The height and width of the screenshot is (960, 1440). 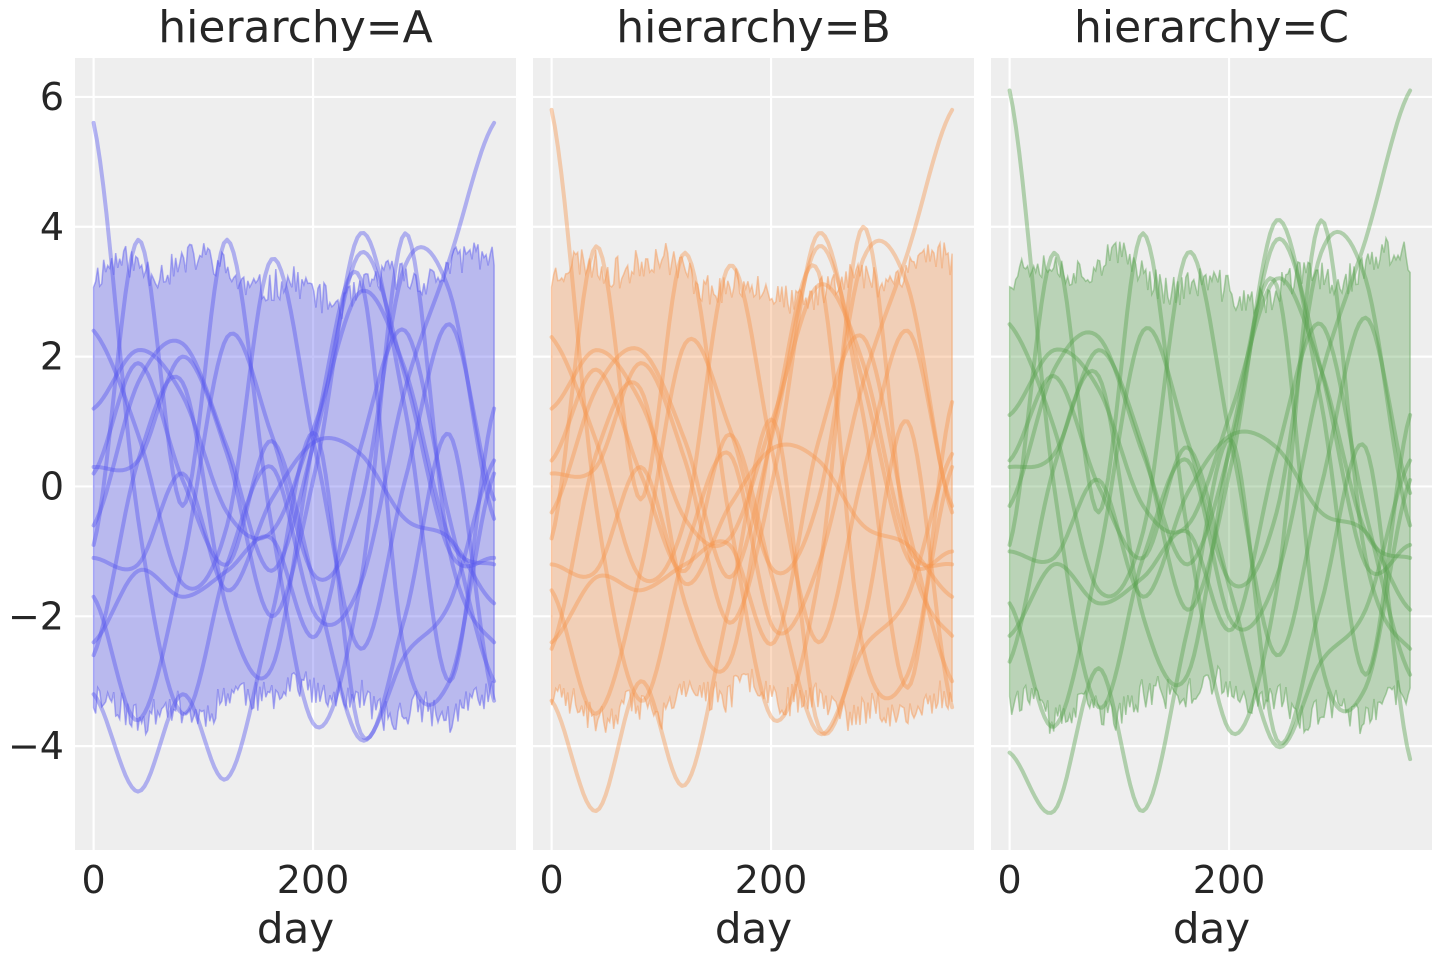 I want to click on x-axis-label-2: day, so click(x=753, y=928).